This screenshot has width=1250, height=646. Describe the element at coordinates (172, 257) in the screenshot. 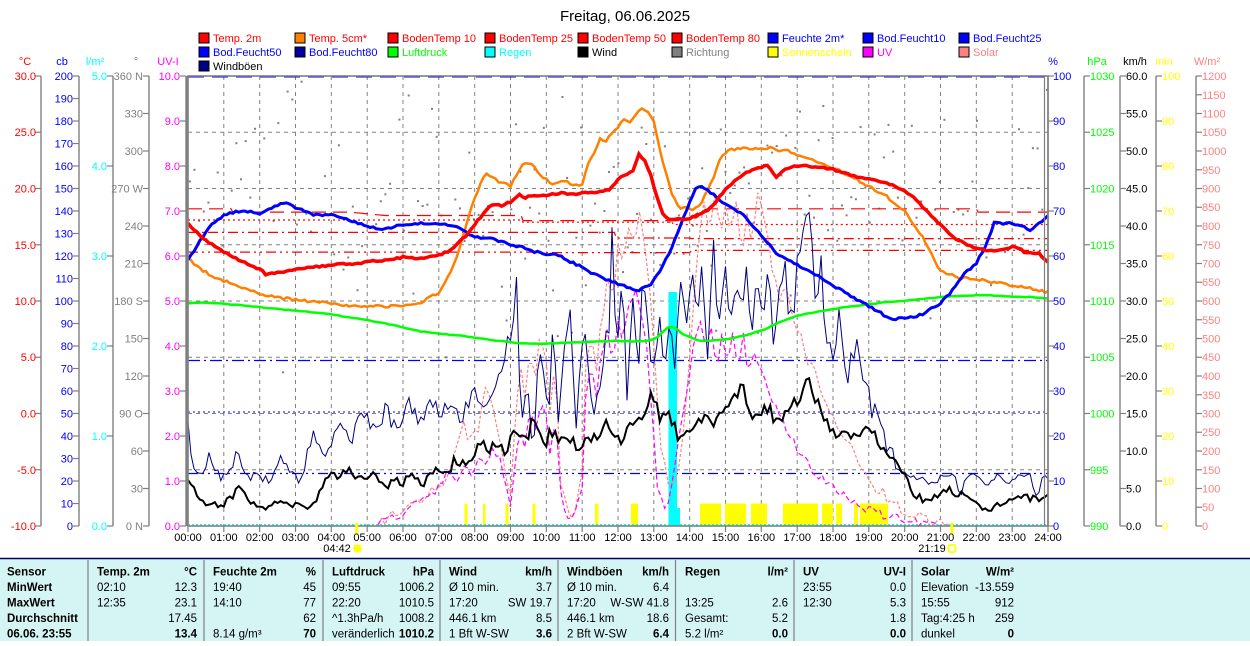

I see `svg-text: 6.0` at that location.